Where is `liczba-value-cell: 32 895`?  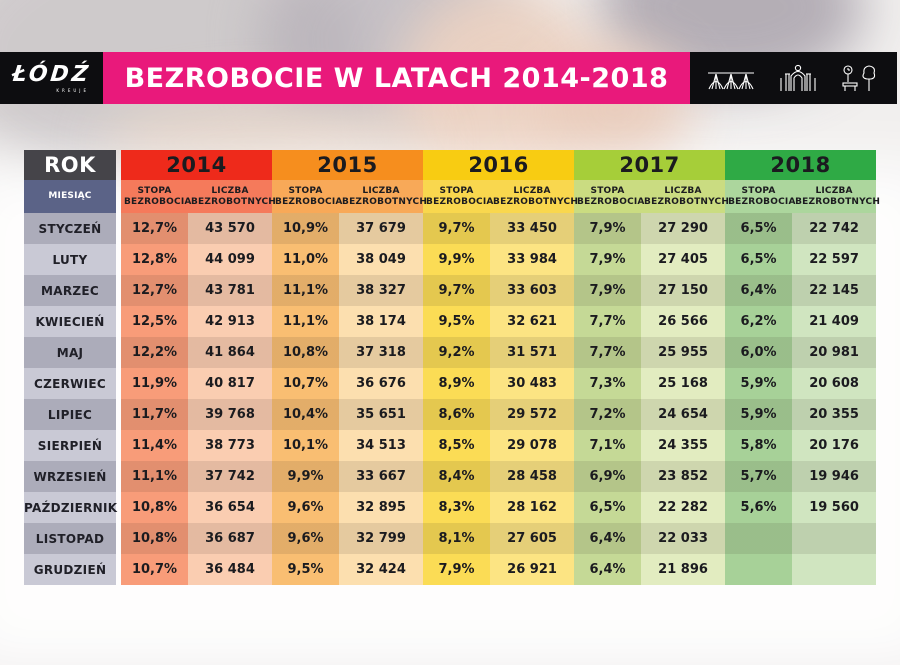 liczba-value-cell: 32 895 is located at coordinates (381, 507).